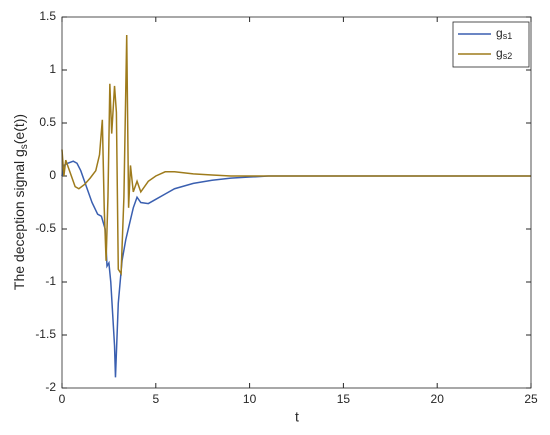 This screenshot has height=435, width=550. I want to click on legend-label: gs1, so click(504, 33).